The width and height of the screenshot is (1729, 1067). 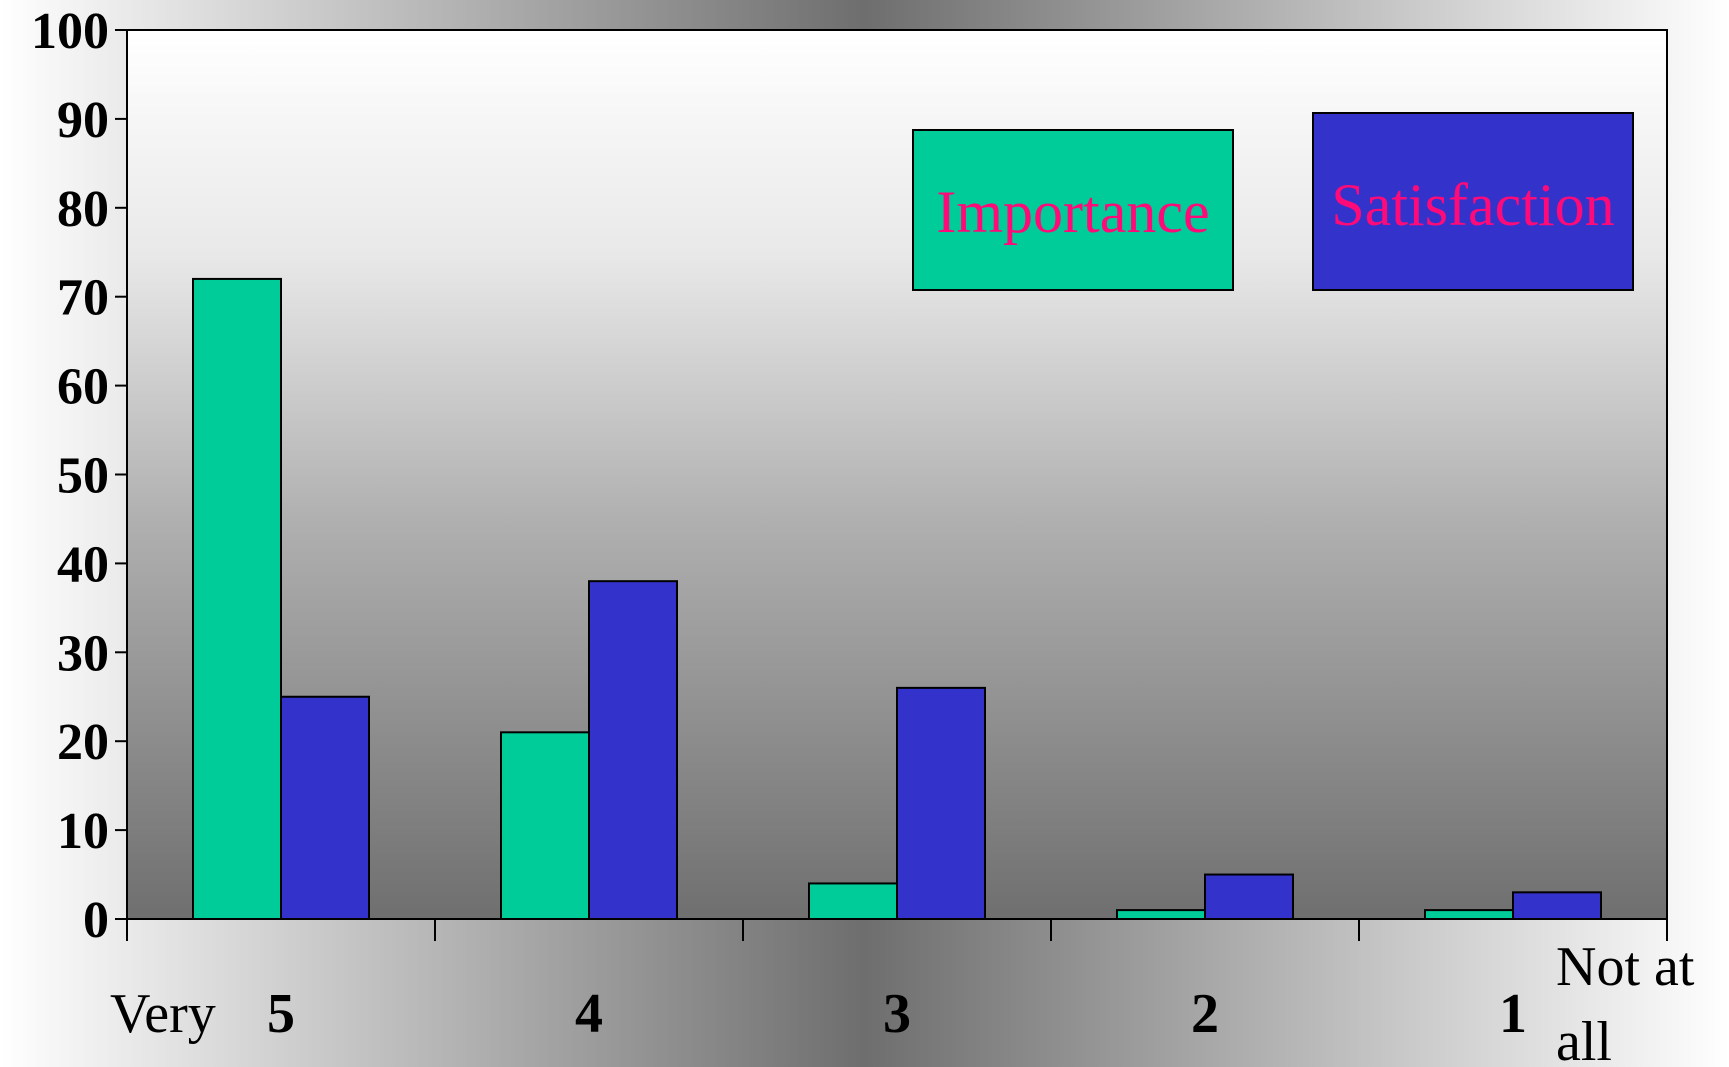 I want to click on y-axis: 0 10 20 30 40 50 60 70 80 90 100, so click(x=79, y=476).